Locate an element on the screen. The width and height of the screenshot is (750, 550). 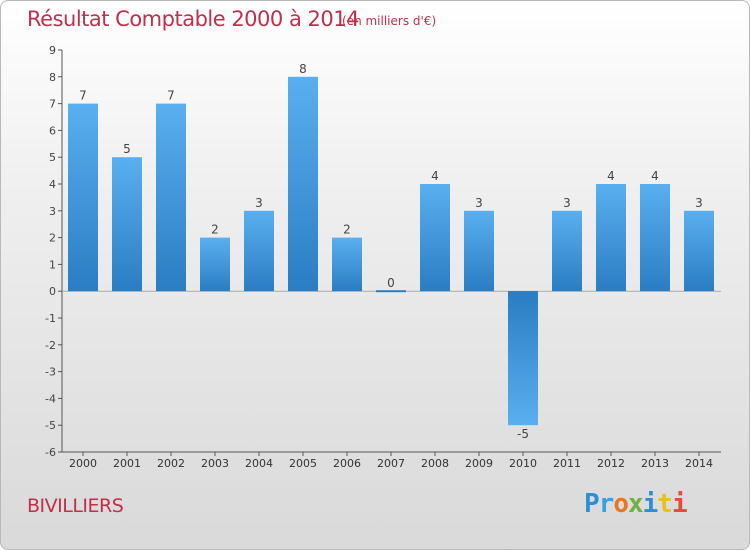
x-tick-label: 2003 is located at coordinates (215, 463).